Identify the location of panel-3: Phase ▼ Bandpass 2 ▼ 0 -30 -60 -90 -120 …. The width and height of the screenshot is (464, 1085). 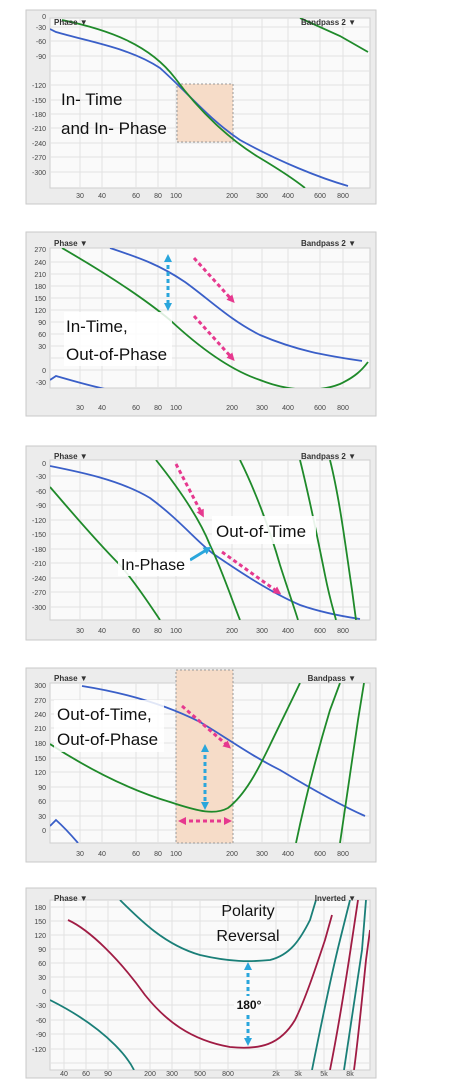
(201, 543).